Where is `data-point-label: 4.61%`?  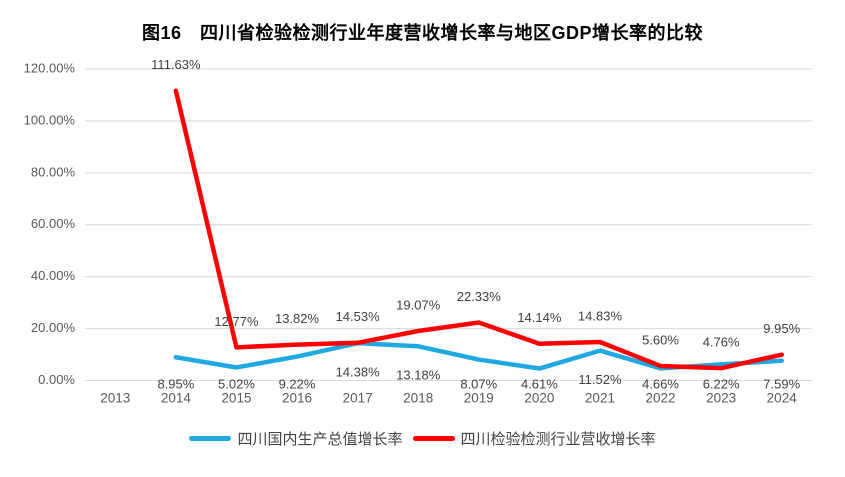 data-point-label: 4.61% is located at coordinates (539, 383).